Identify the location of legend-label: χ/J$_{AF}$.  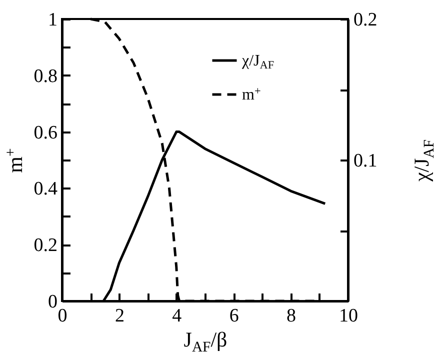
(257, 62).